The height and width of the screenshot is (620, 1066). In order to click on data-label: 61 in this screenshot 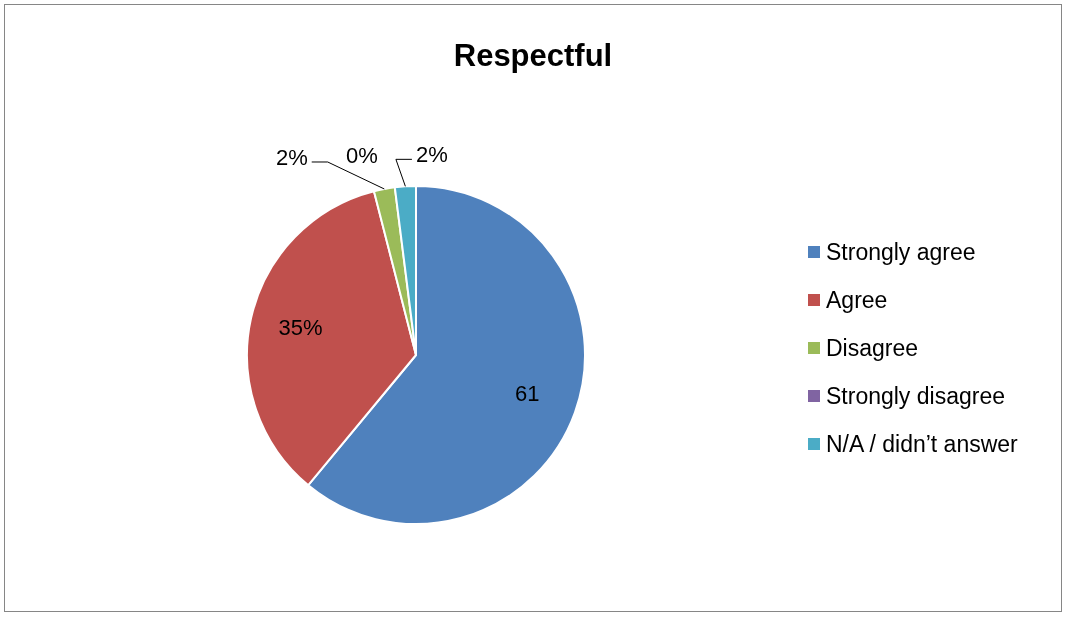, I will do `click(527, 394)`.